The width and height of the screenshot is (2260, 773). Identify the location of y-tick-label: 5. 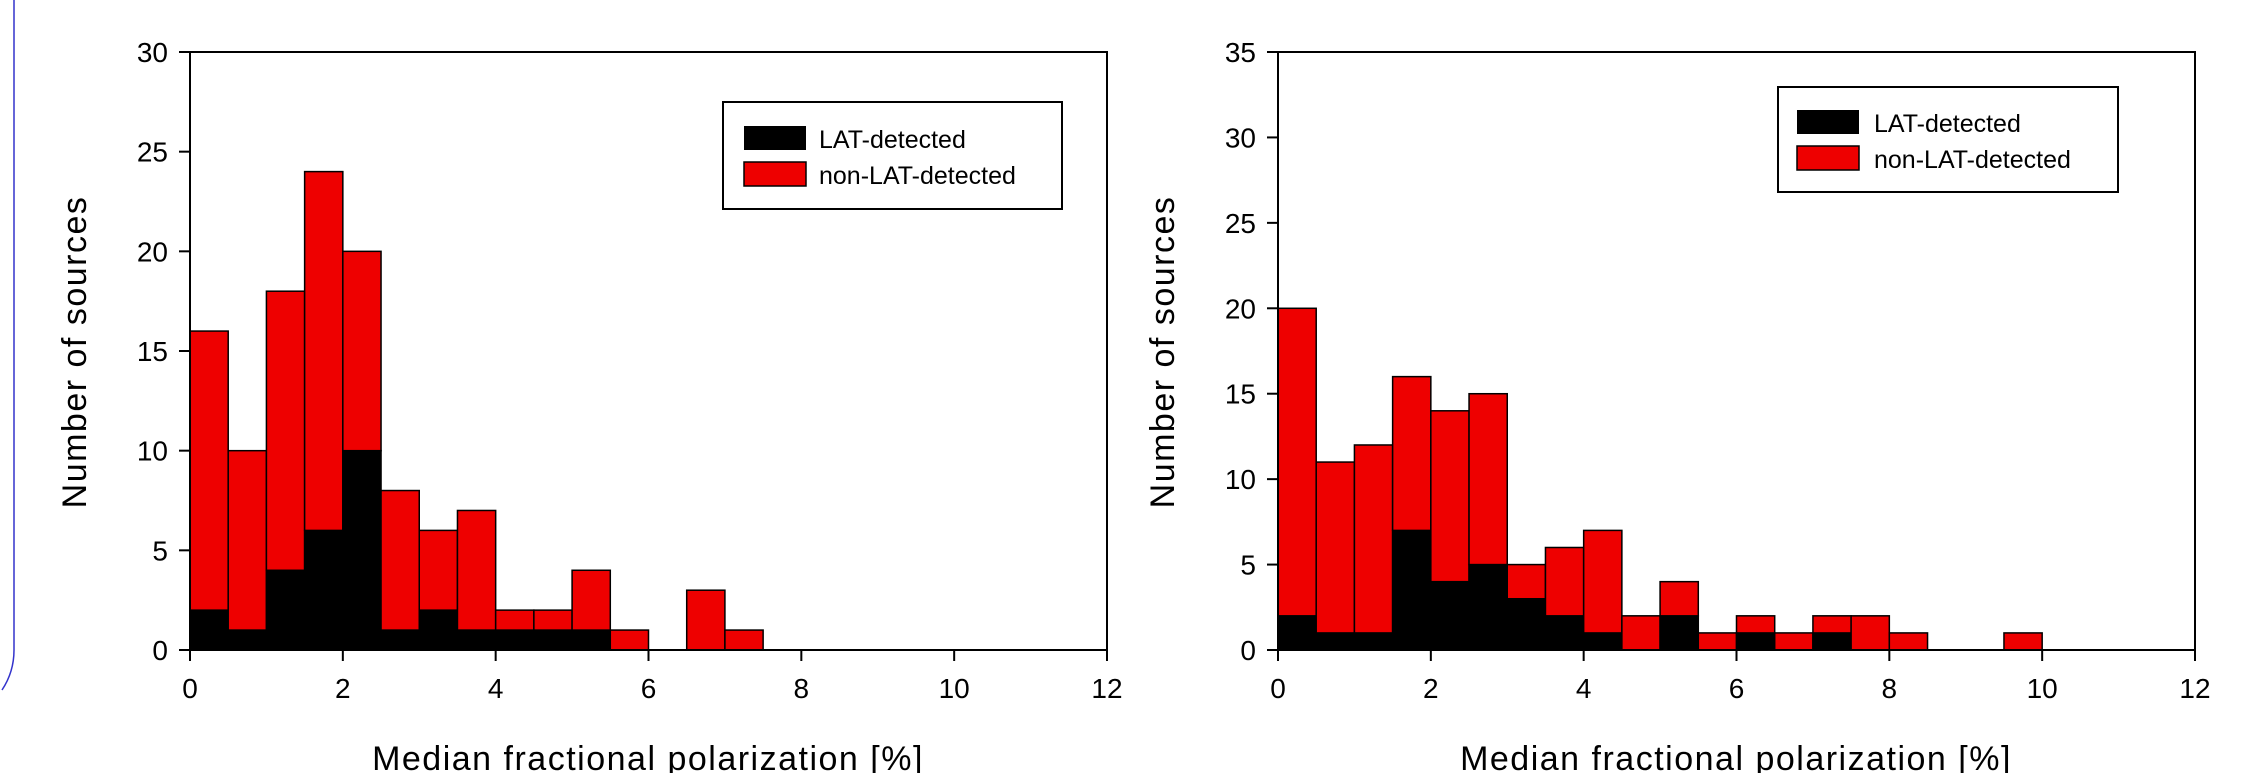
(1248, 565).